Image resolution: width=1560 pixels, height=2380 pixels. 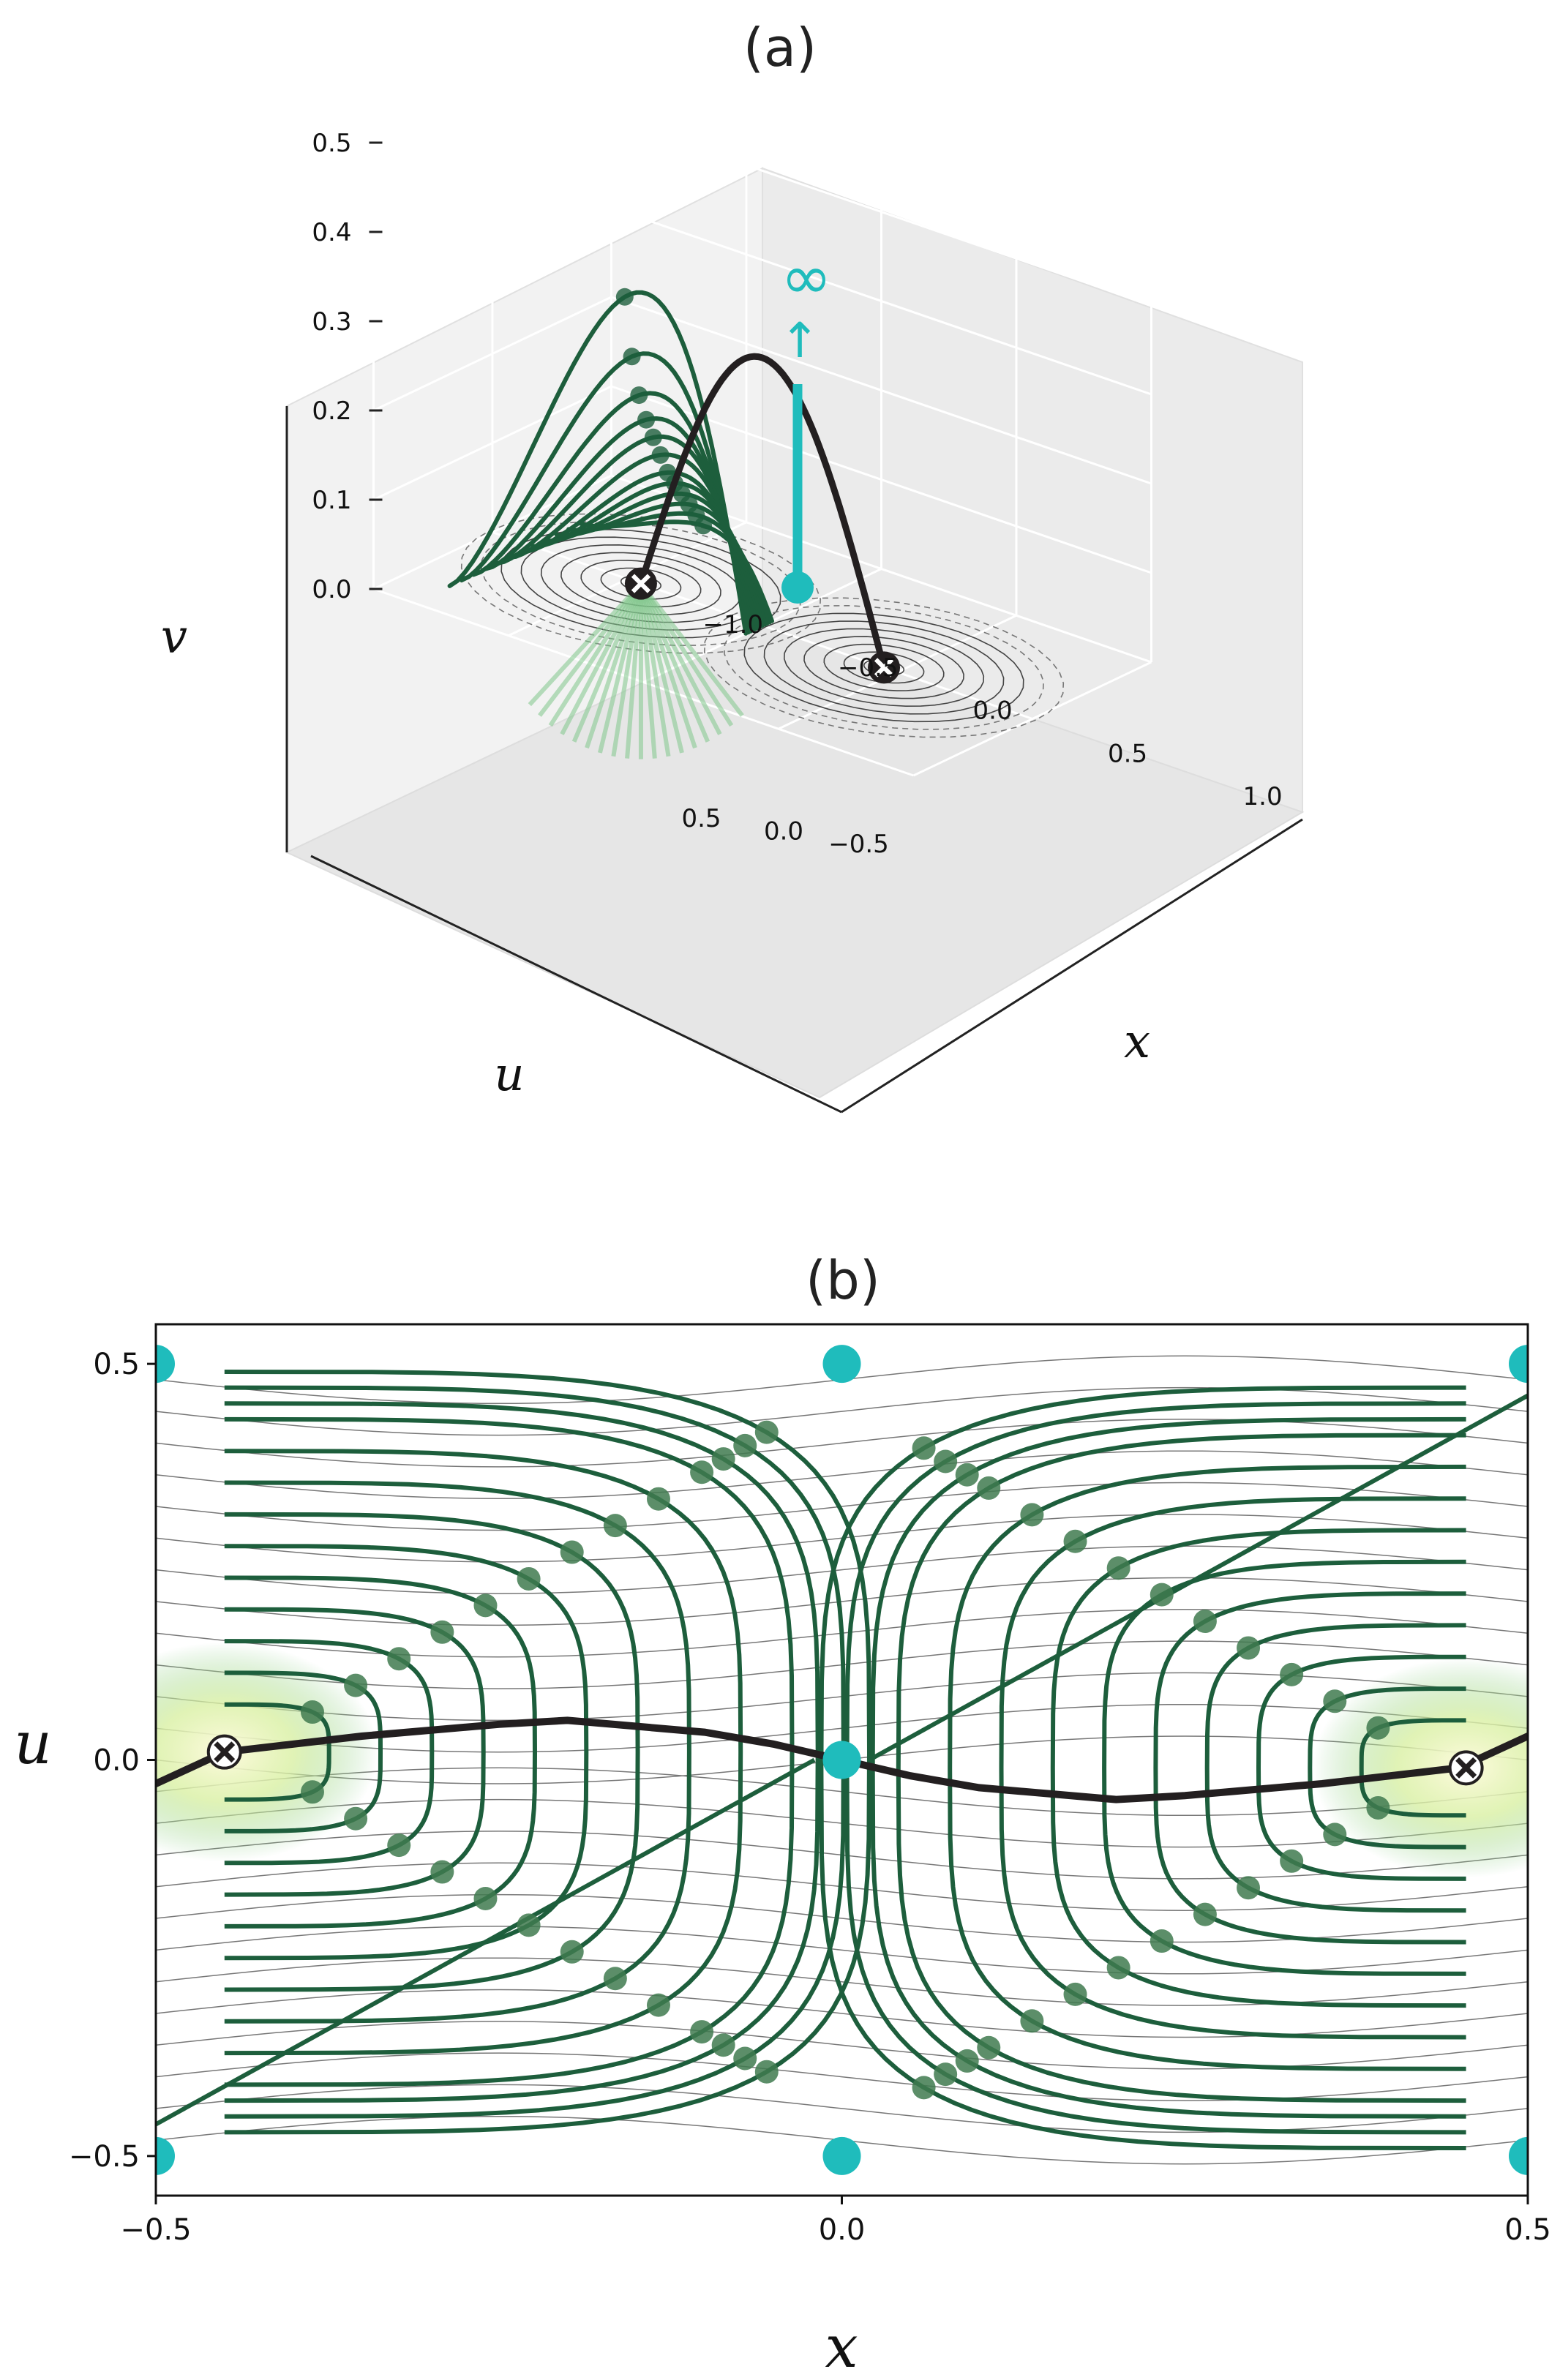 I want to click on fixed-point-cross, so click(x=1466, y=1768).